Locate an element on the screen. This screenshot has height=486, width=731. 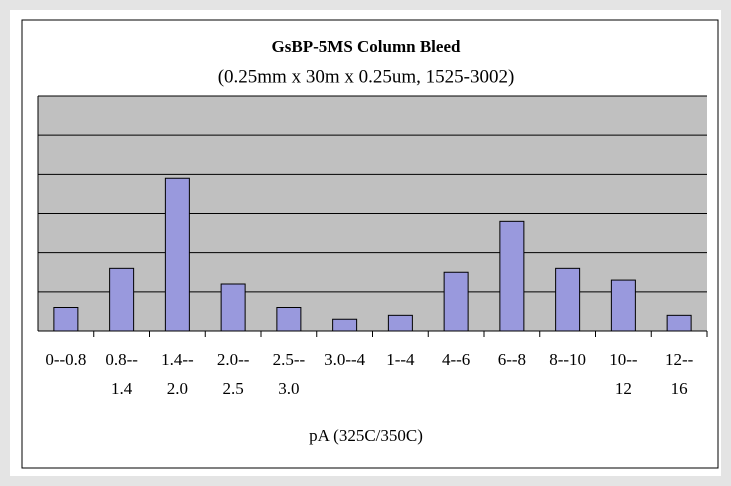
x-tick-label: 0.8--1.4 is located at coordinates (121, 374).